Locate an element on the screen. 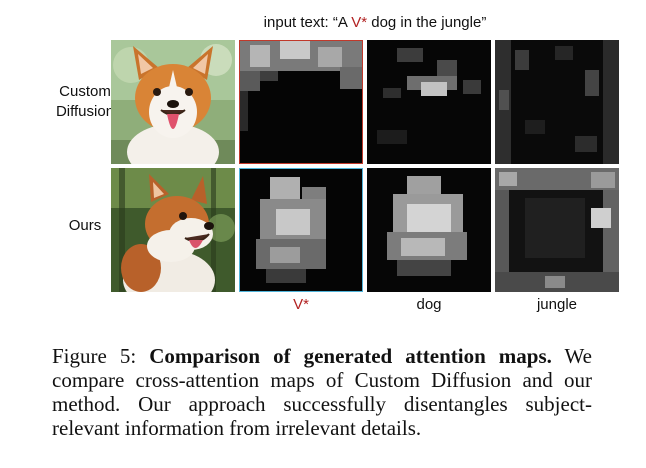 The width and height of the screenshot is (646, 468). caption-bold-title: Comparison of generated attention maps. is located at coordinates (350, 356).